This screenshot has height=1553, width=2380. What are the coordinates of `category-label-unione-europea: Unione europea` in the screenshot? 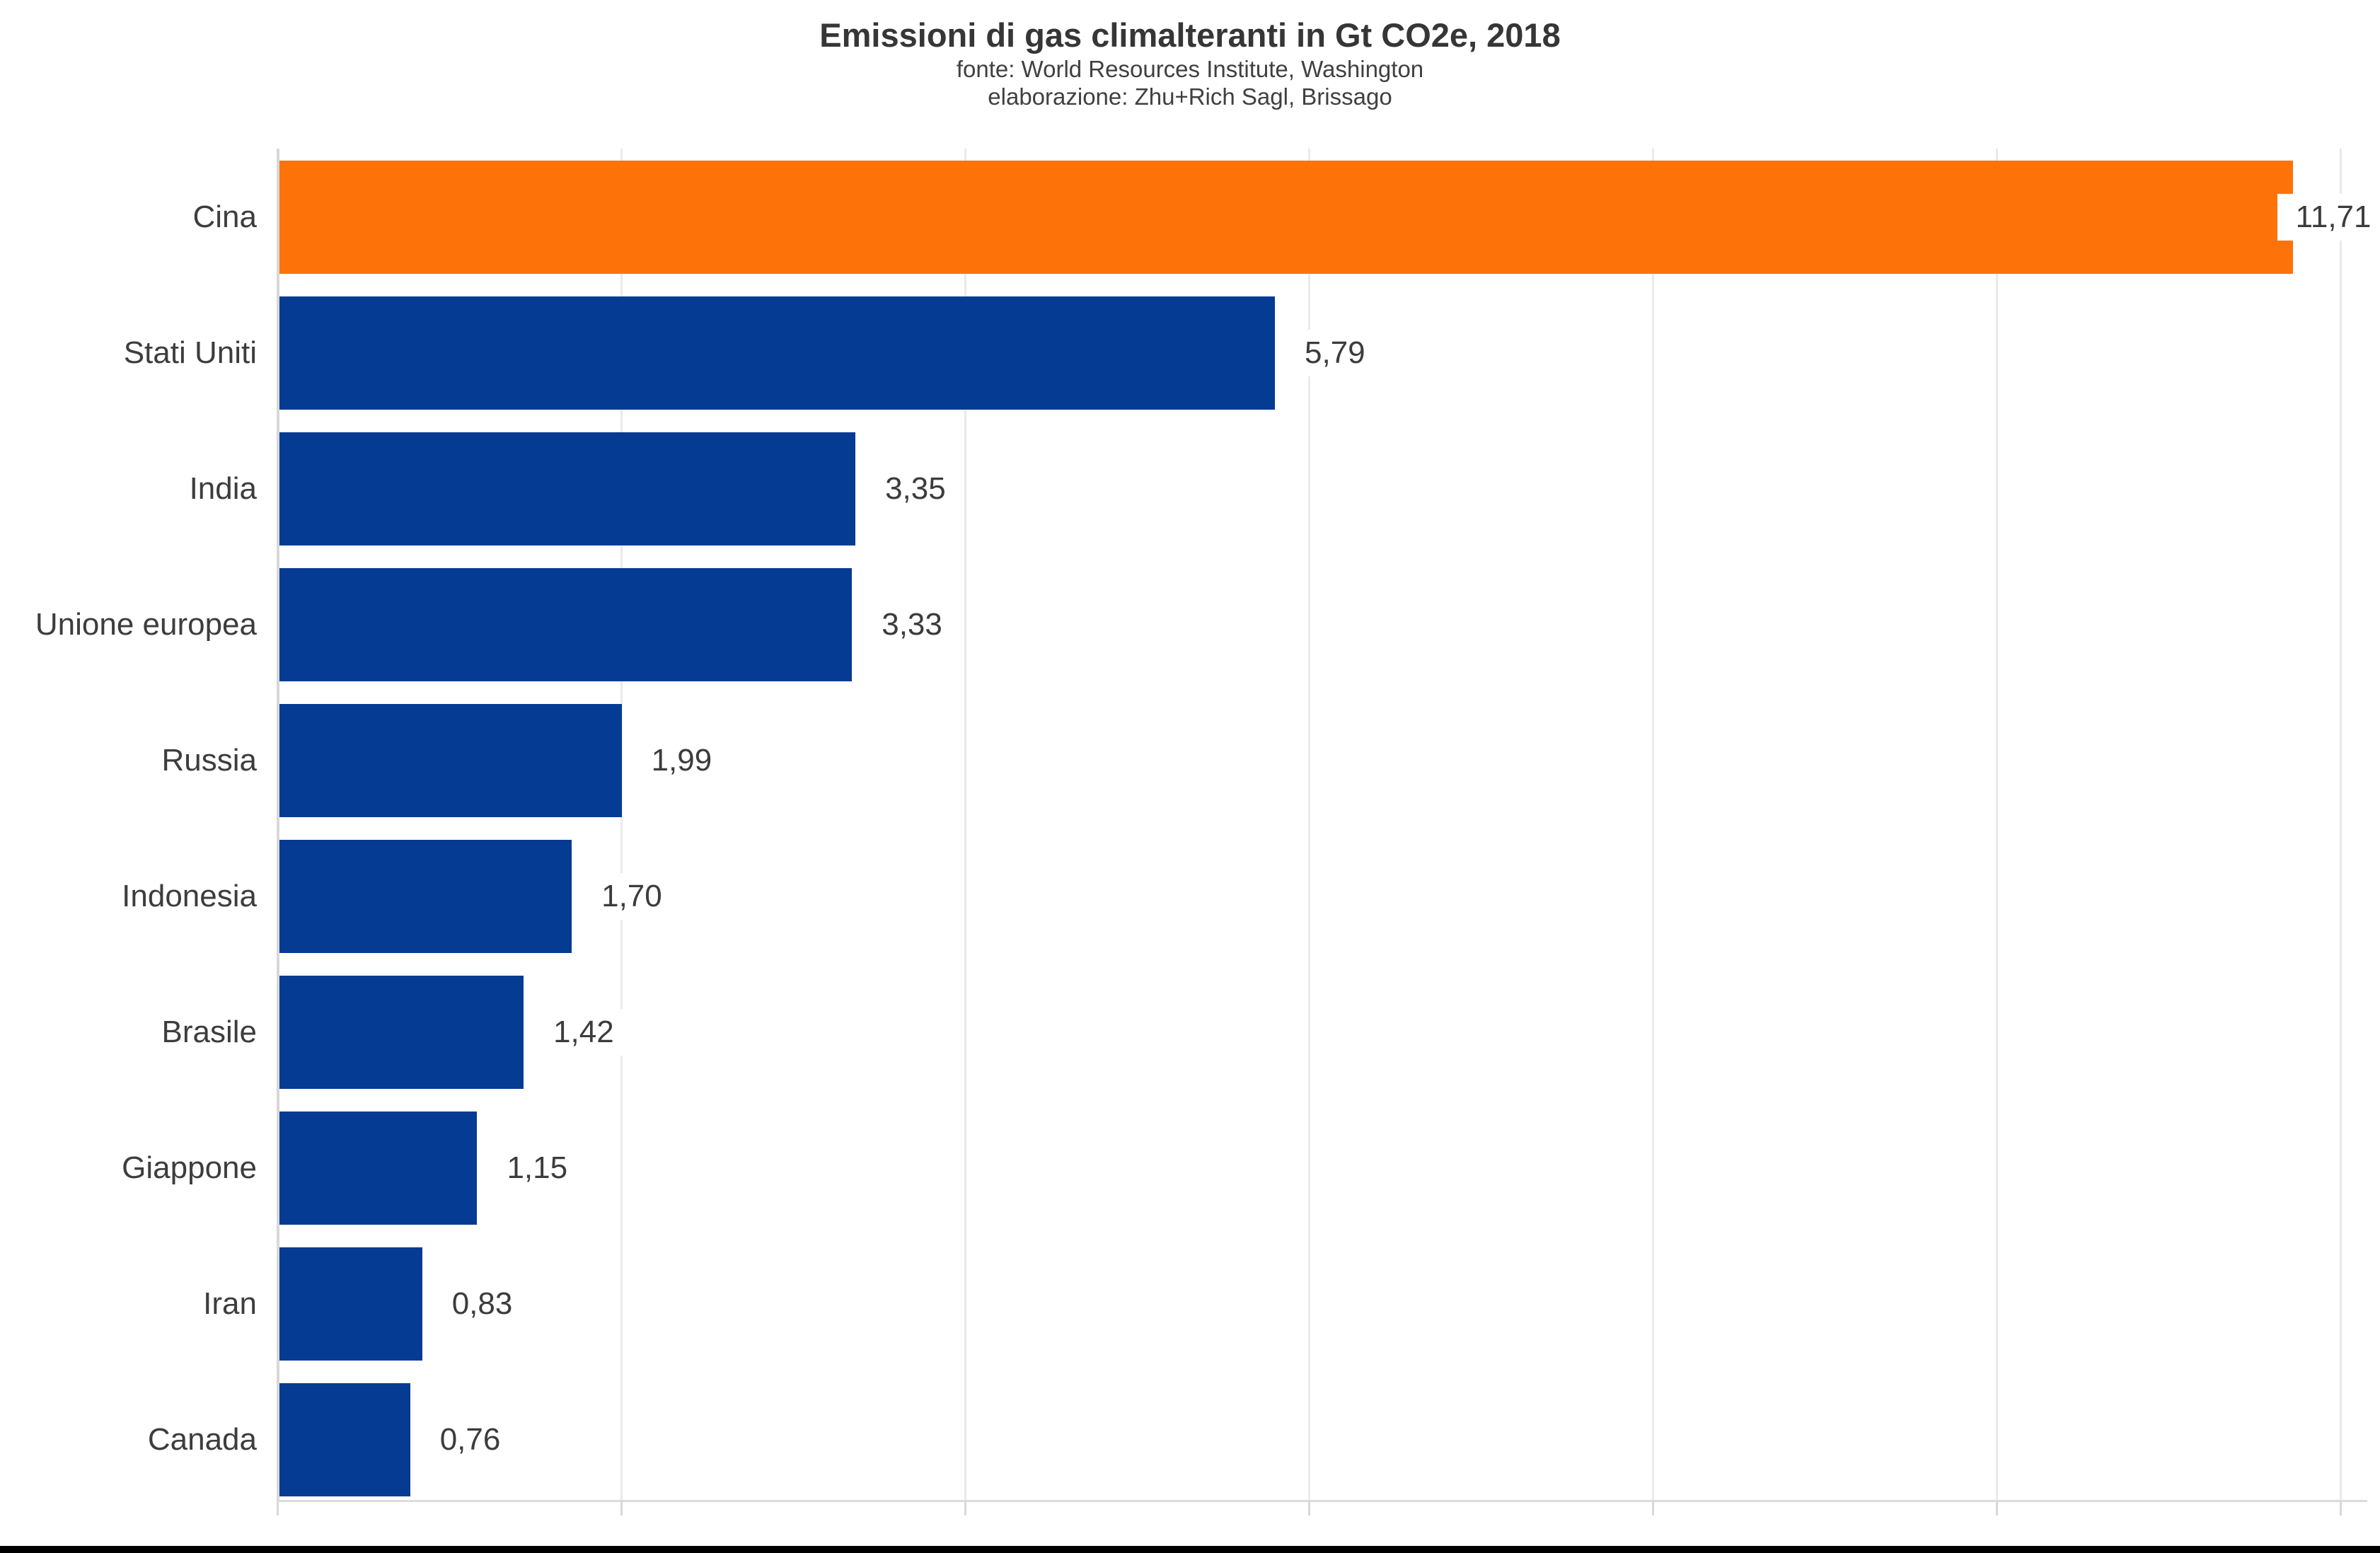 It's located at (146, 625).